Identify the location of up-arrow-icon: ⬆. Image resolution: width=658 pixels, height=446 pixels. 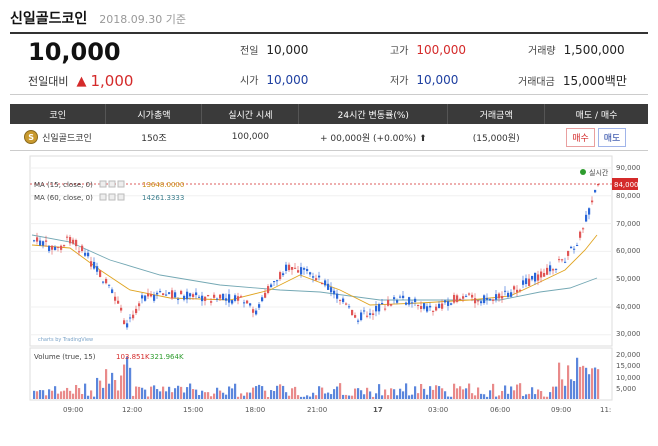
(423, 138).